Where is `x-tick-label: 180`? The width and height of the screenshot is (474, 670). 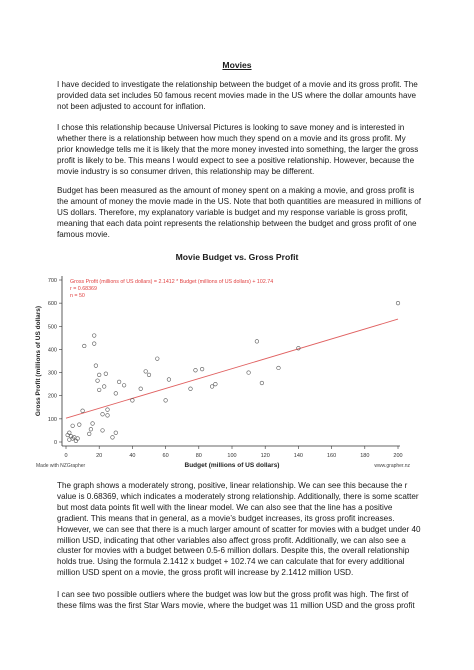
x-tick-label: 180 is located at coordinates (364, 456).